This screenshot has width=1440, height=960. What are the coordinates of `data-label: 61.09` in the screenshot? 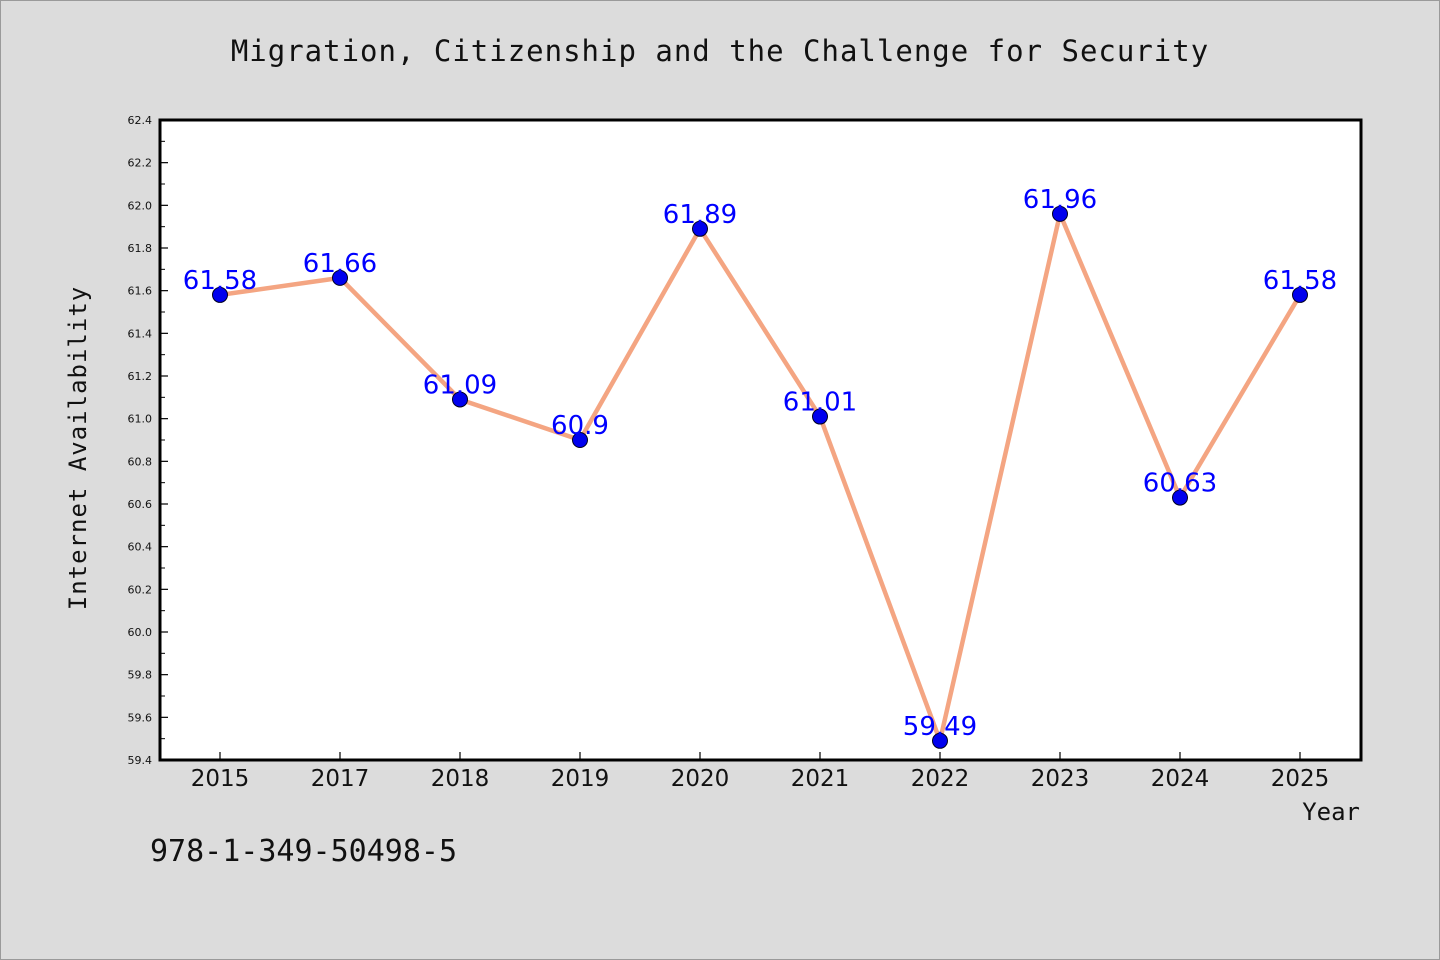 It's located at (460, 385).